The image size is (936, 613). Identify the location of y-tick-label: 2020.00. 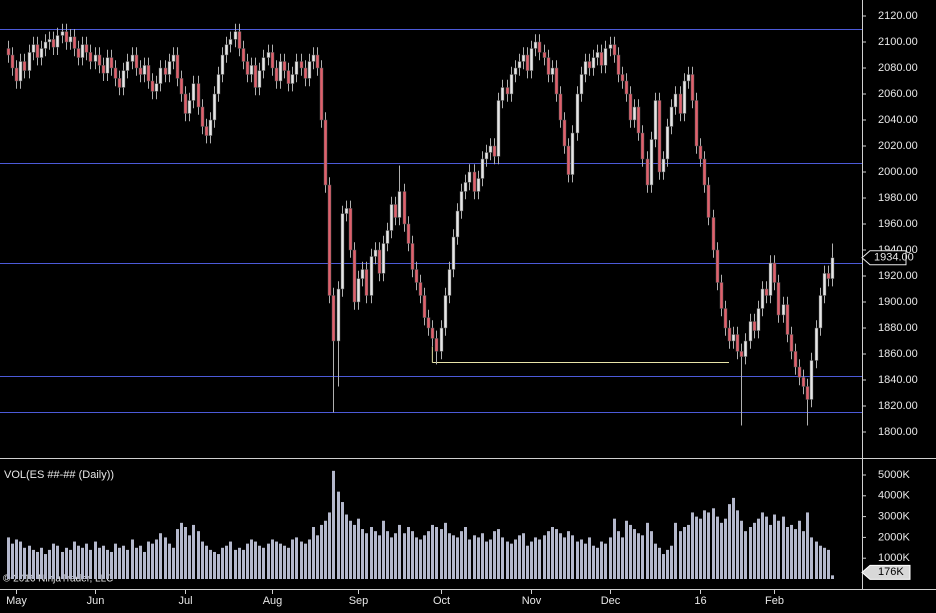
(898, 146).